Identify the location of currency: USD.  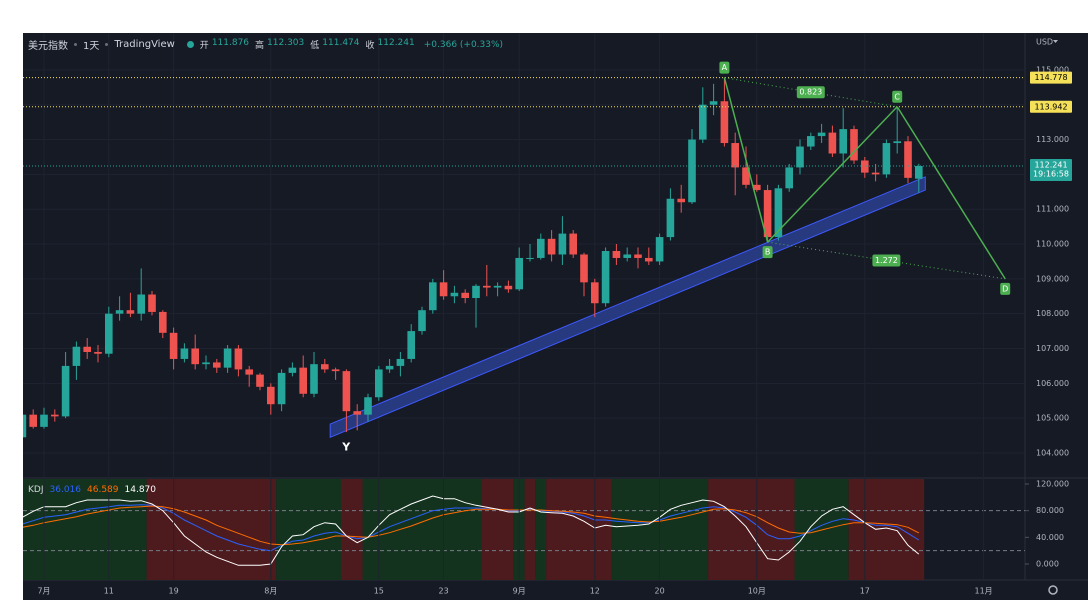
(1044, 42).